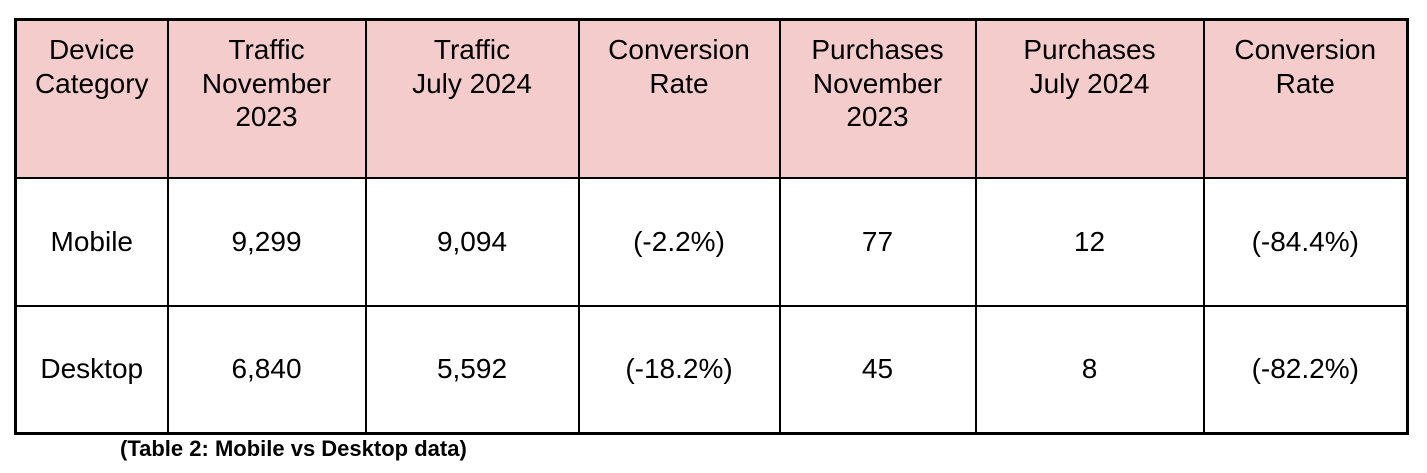 The height and width of the screenshot is (473, 1427). Describe the element at coordinates (91, 98) in the screenshot. I see `column-header-device-category: Device Category` at that location.